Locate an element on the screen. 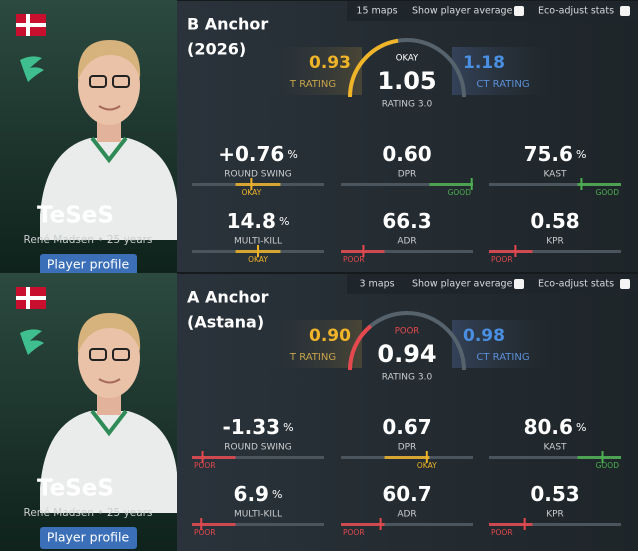 The image size is (638, 551). stat-value: 75.6% is located at coordinates (555, 154).